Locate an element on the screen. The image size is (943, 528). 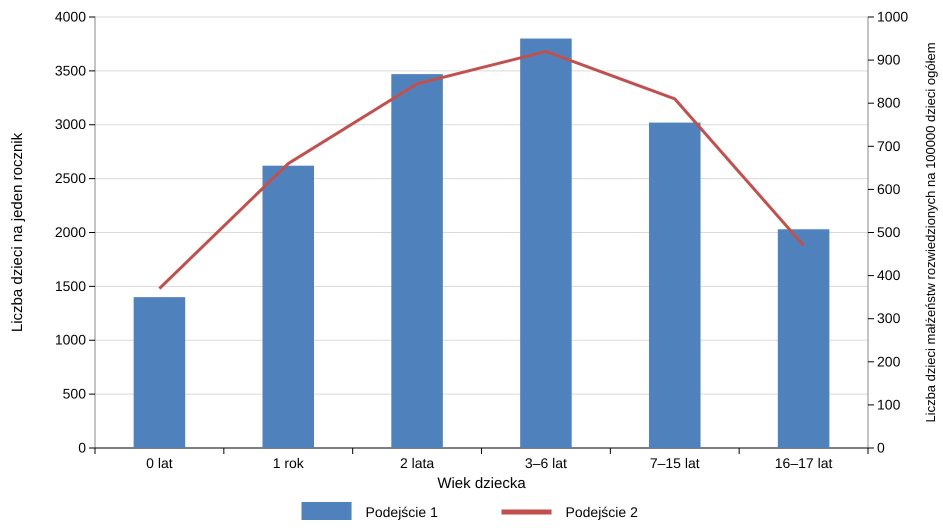
y2-tick-label: 300 is located at coordinates (889, 318).